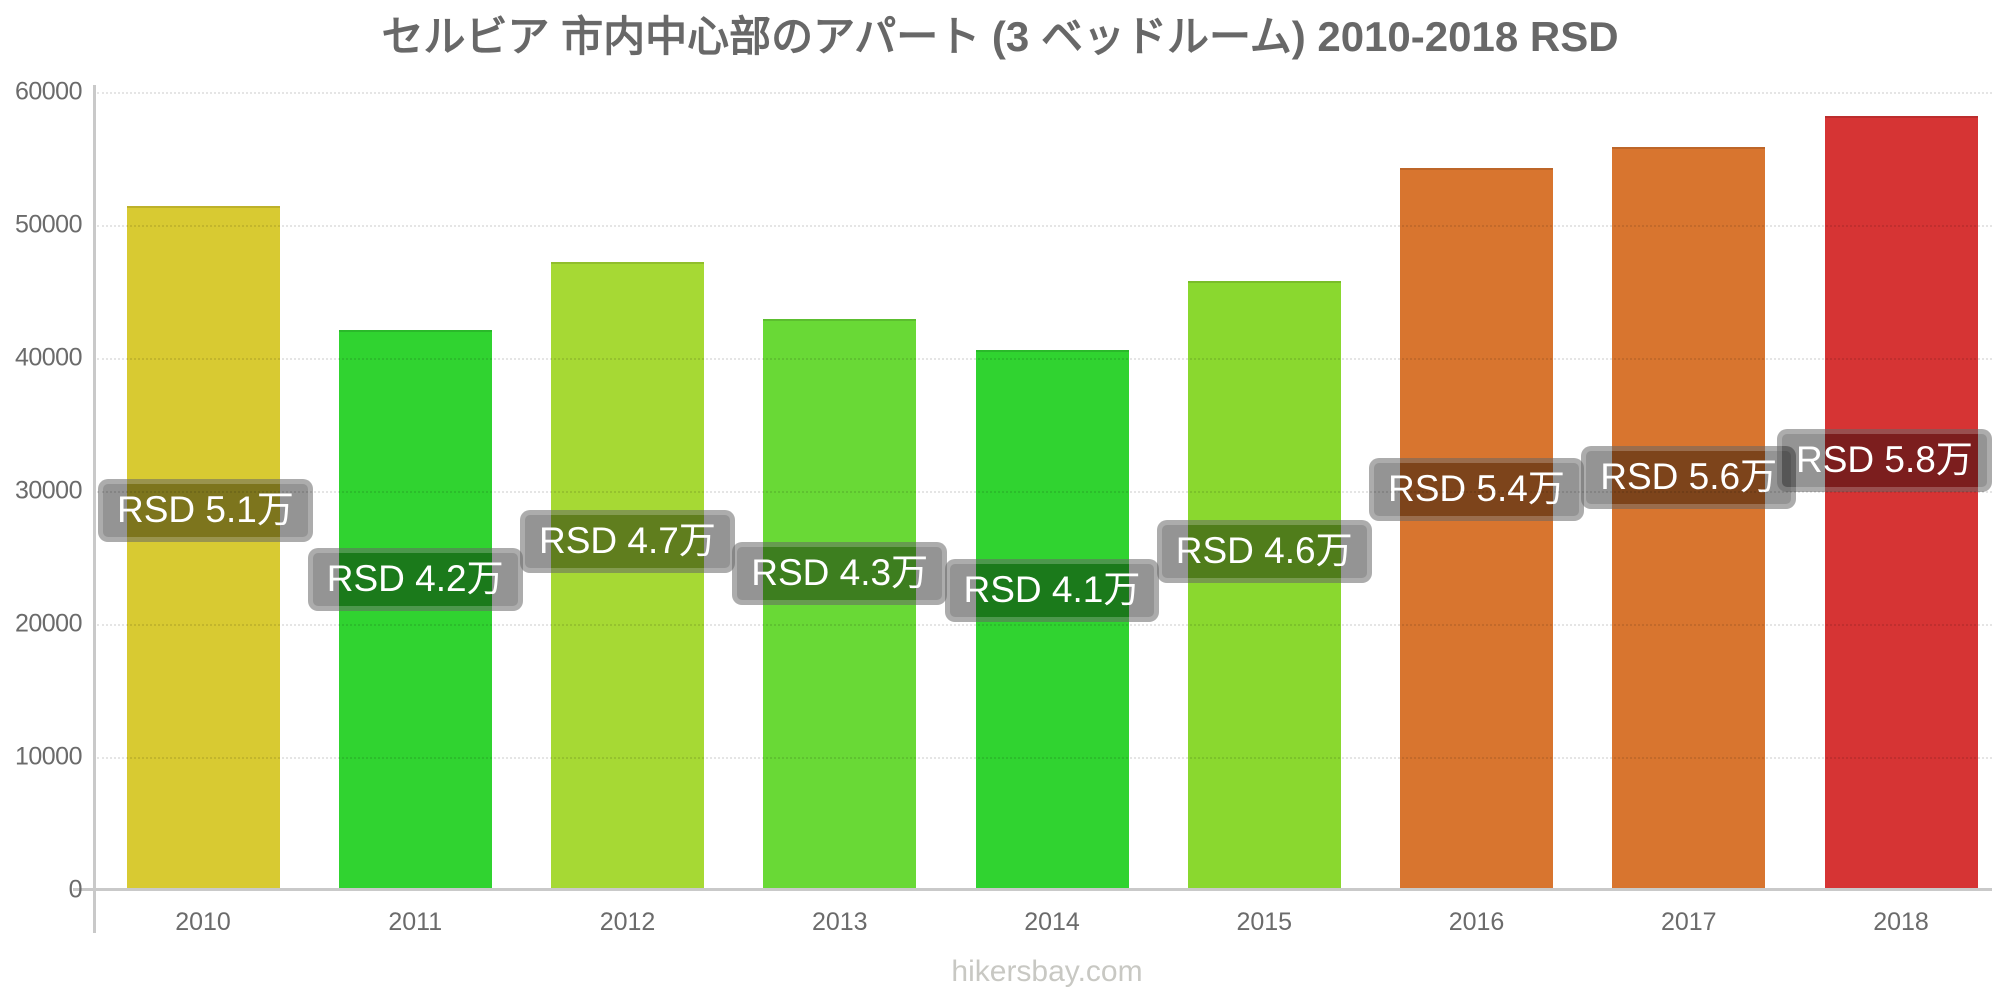  Describe the element at coordinates (48, 490) in the screenshot. I see `y-tick-label: 30000` at that location.